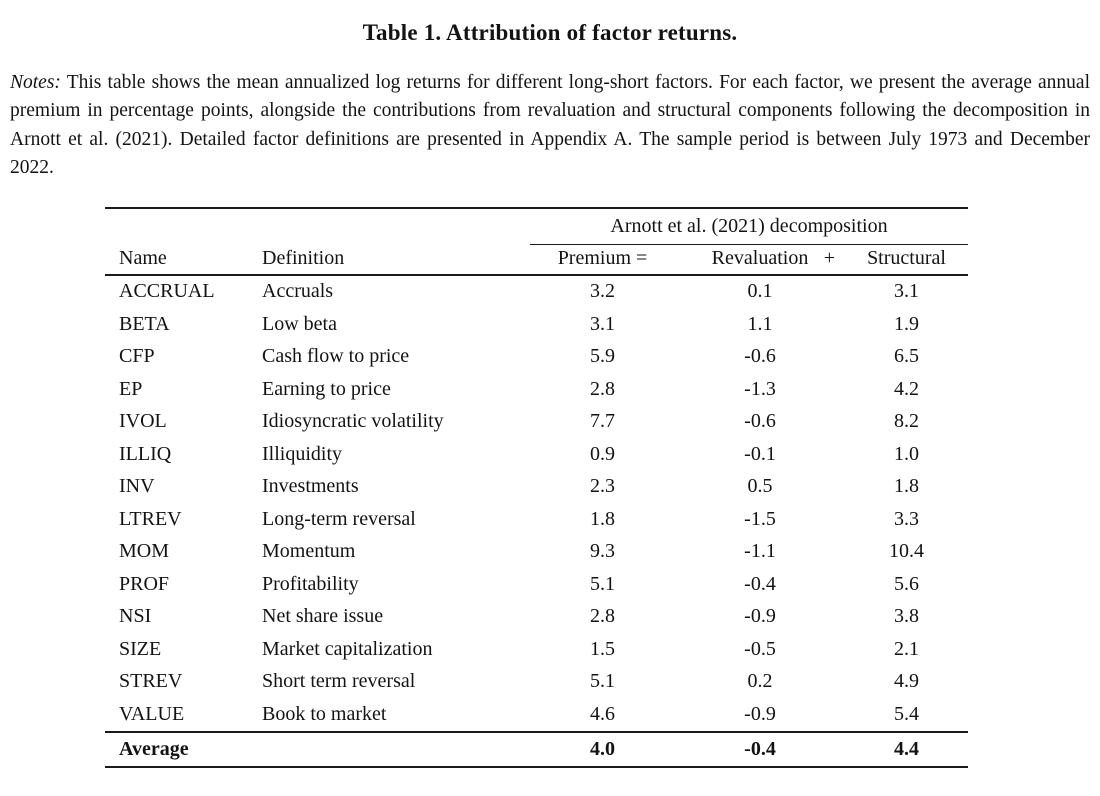 This screenshot has width=1100, height=796. Describe the element at coordinates (760, 681) in the screenshot. I see `factor-revaluation: 0.2` at that location.